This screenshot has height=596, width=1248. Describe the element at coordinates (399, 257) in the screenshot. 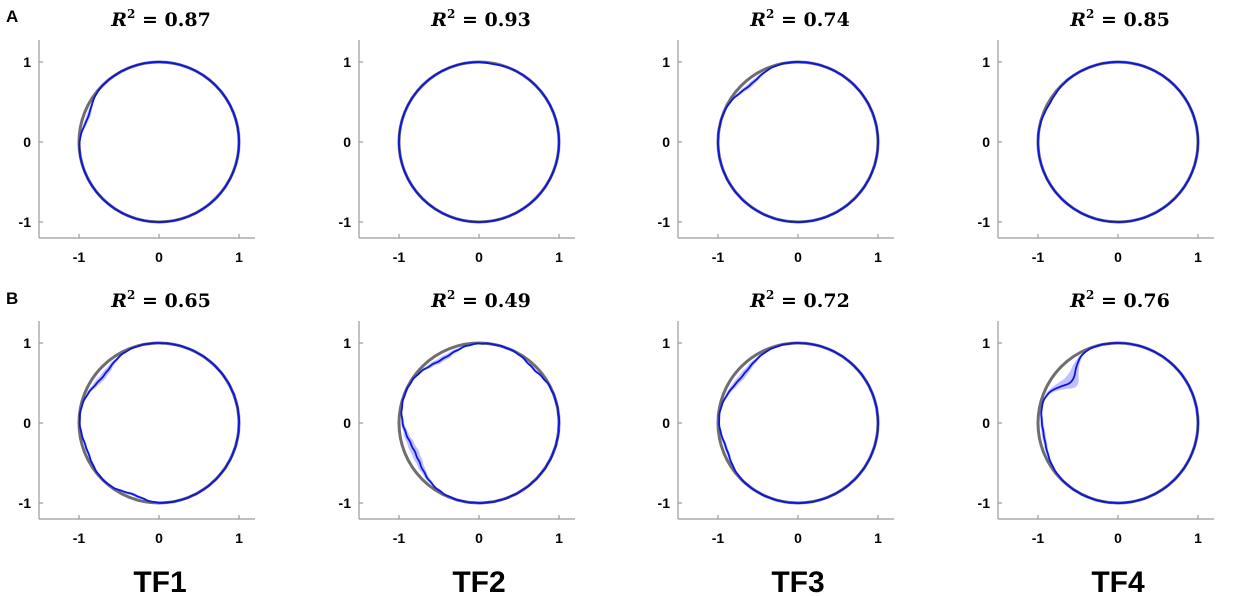

I see `panel-a-tf2-x-tick-label: -1` at that location.